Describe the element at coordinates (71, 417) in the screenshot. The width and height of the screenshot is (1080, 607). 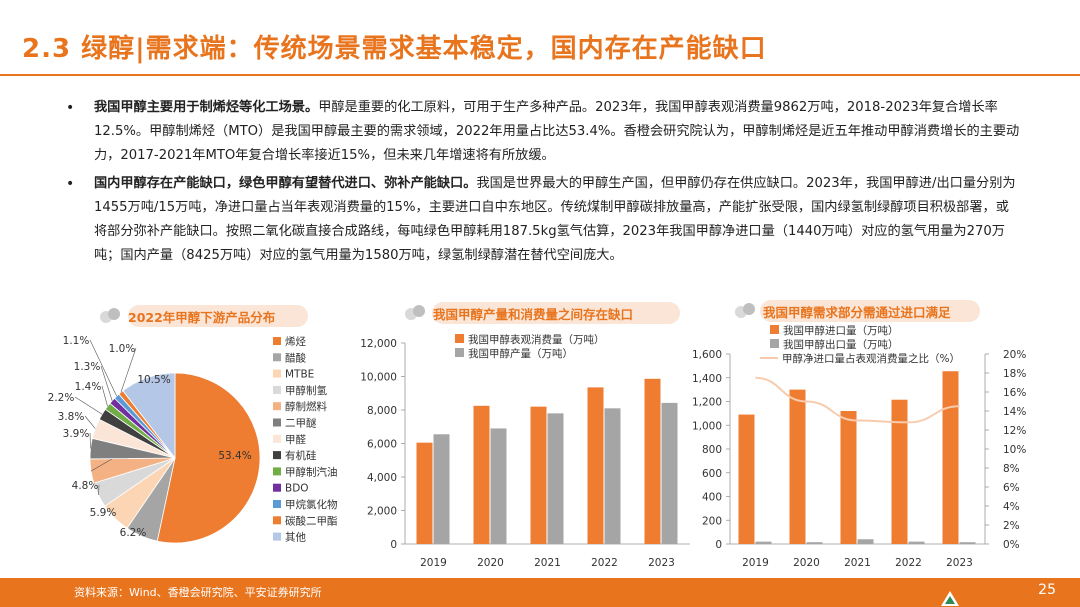
I see `pie-value-label: 3.8%` at that location.